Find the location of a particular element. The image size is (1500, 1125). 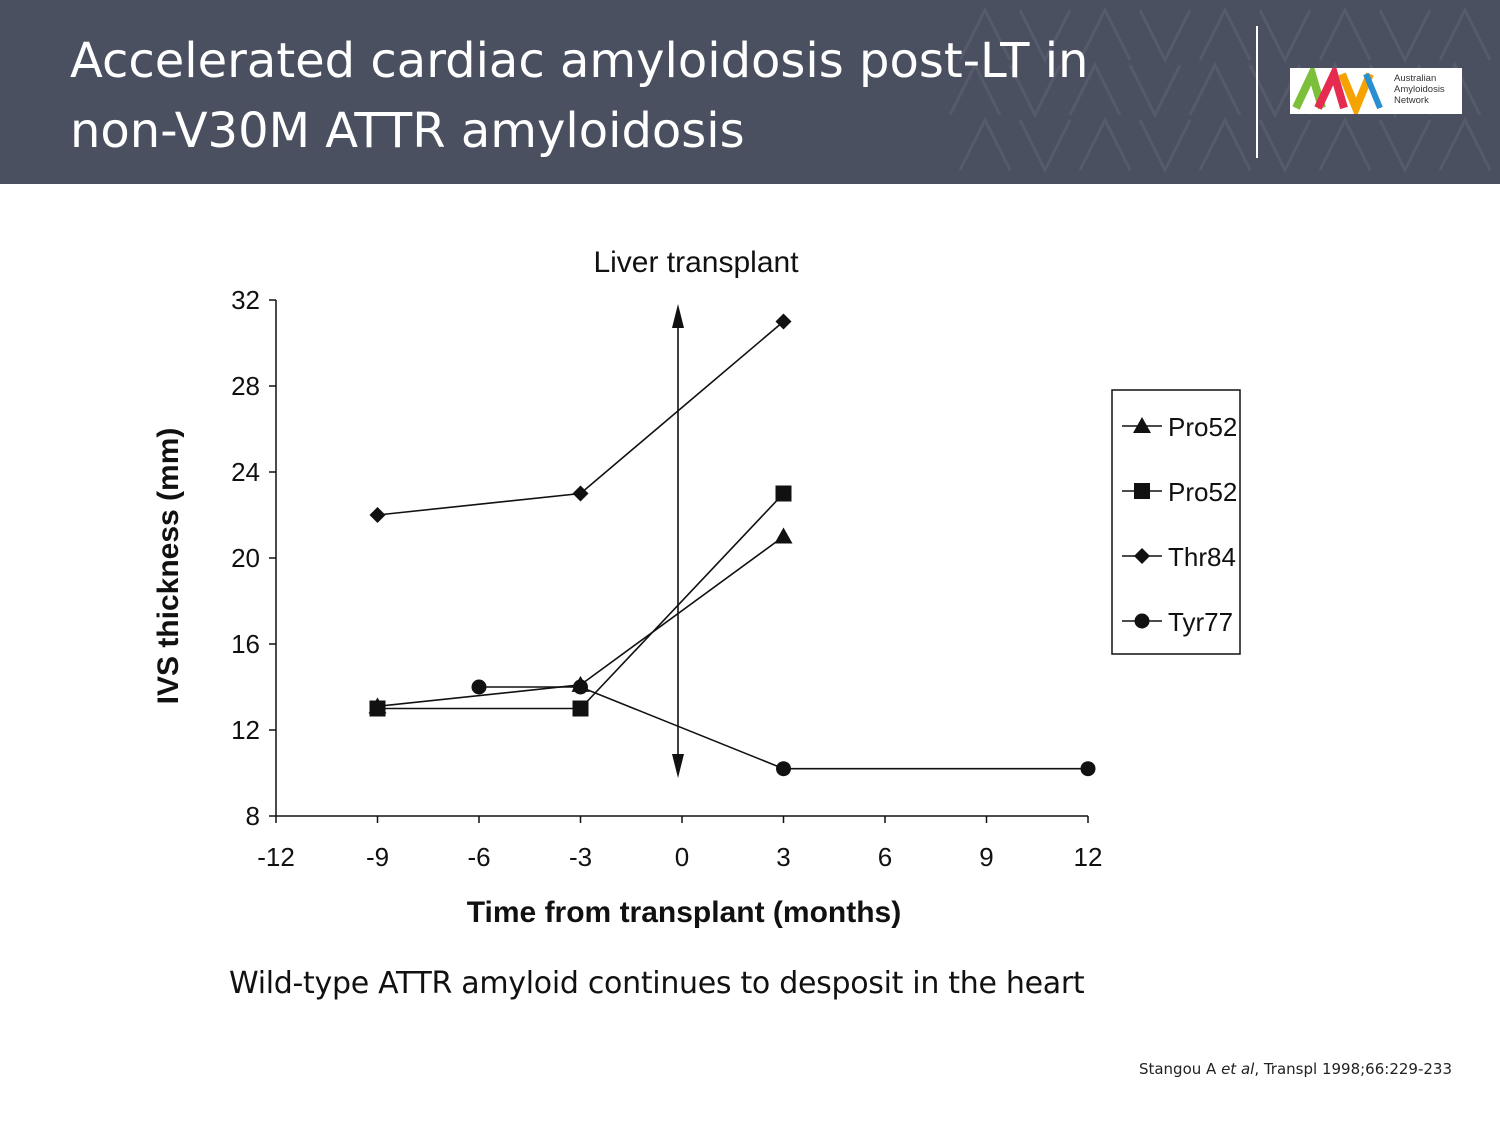

logo-mark-icon is located at coordinates (1337, 91).